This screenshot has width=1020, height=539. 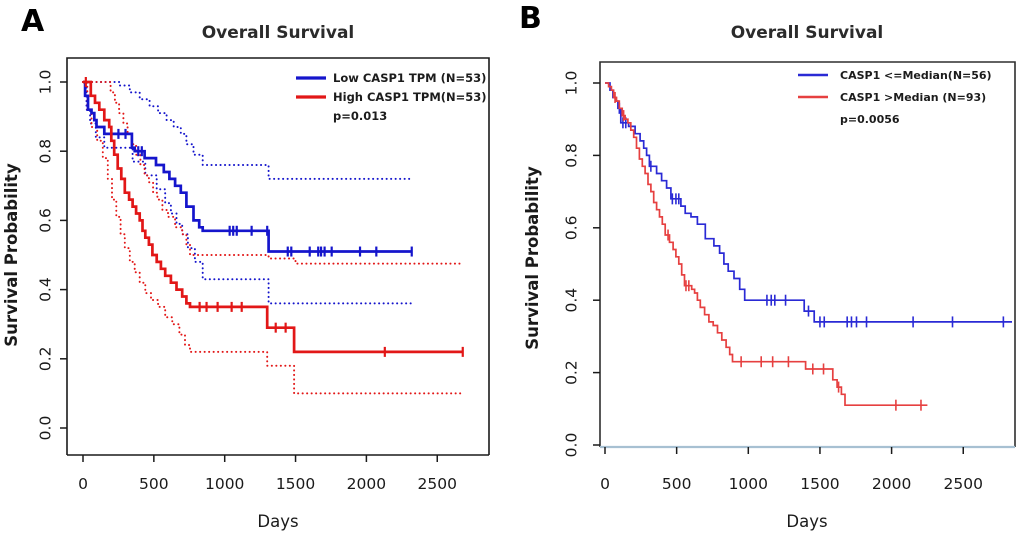 I want to click on ci-curve-high-casp1-upper-ci, so click(x=273, y=173).